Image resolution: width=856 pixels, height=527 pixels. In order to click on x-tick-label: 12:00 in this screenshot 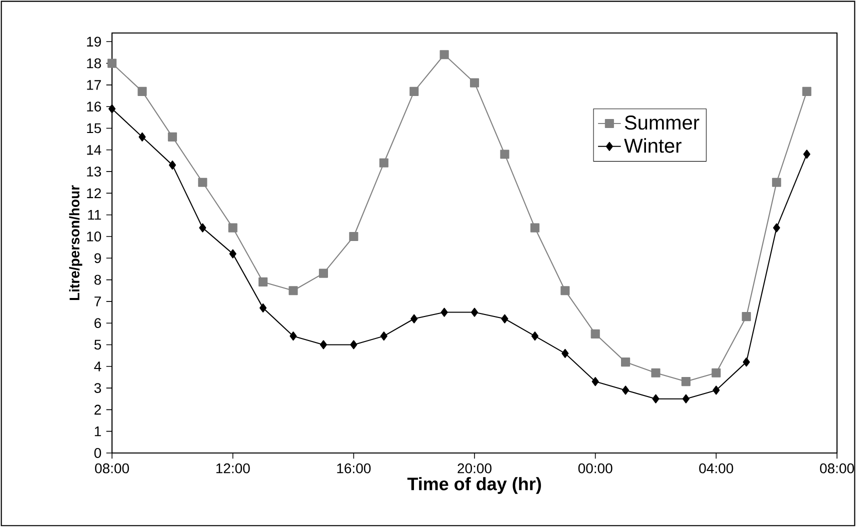, I will do `click(233, 468)`.